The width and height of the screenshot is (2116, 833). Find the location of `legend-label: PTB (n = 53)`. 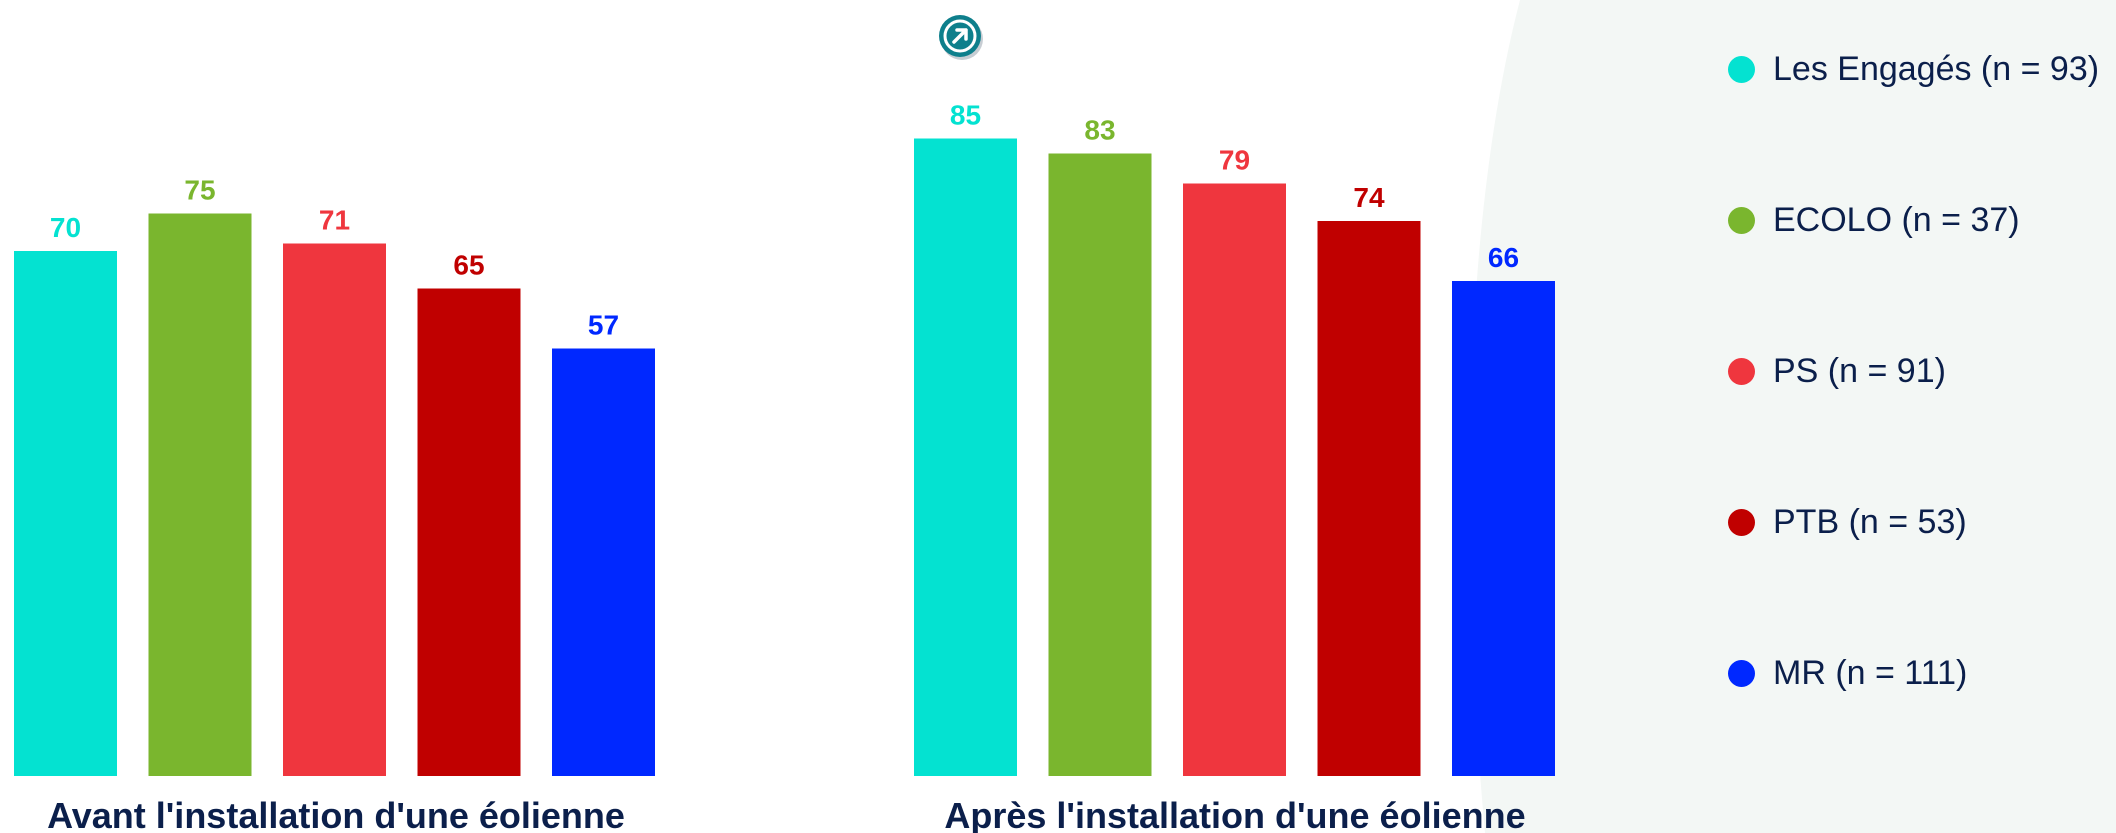

legend-label: PTB (n = 53) is located at coordinates (1870, 521).